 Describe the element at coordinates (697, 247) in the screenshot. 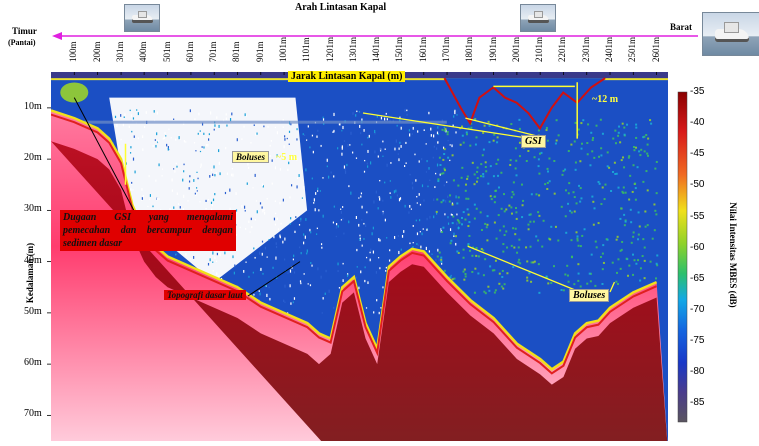

I see `colorbar-tick-label: -60` at that location.